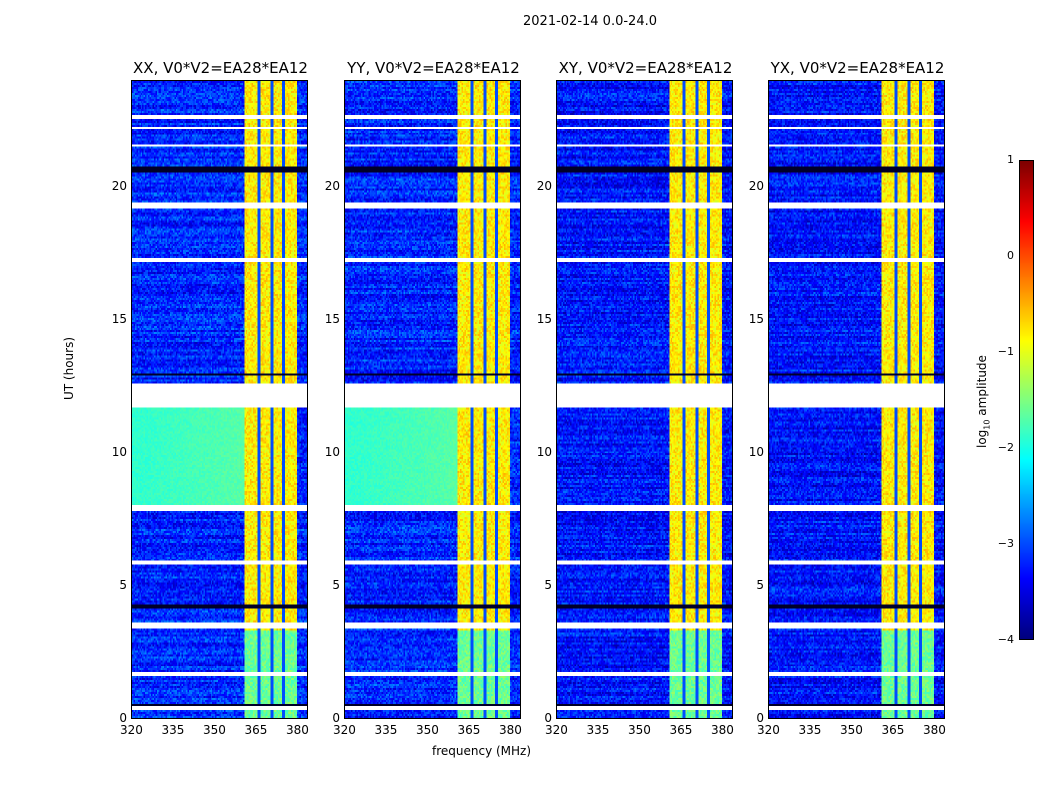 This screenshot has width=1050, height=800. I want to click on panel-title: XX, V0*V2=EA28*EA12, so click(220, 68).